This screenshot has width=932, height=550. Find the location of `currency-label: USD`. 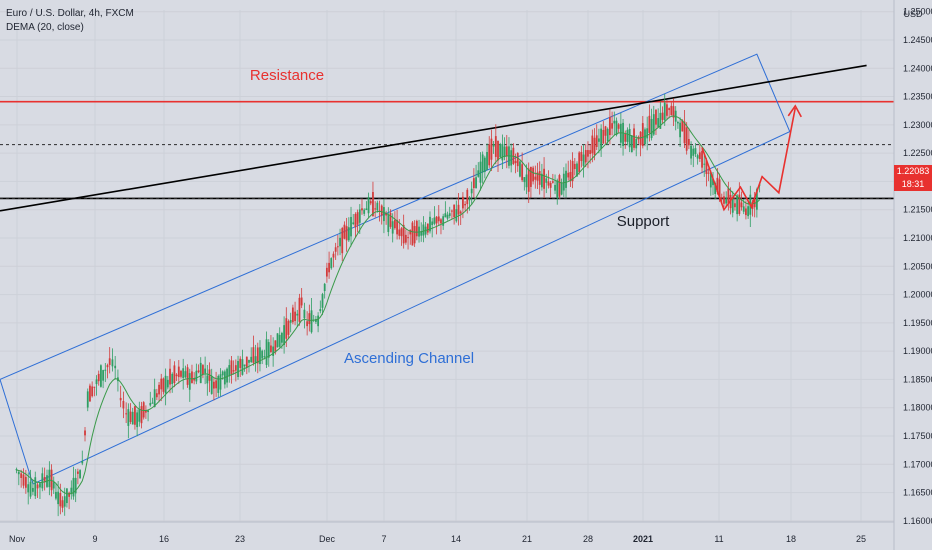

currency-label: USD is located at coordinates (913, 14).